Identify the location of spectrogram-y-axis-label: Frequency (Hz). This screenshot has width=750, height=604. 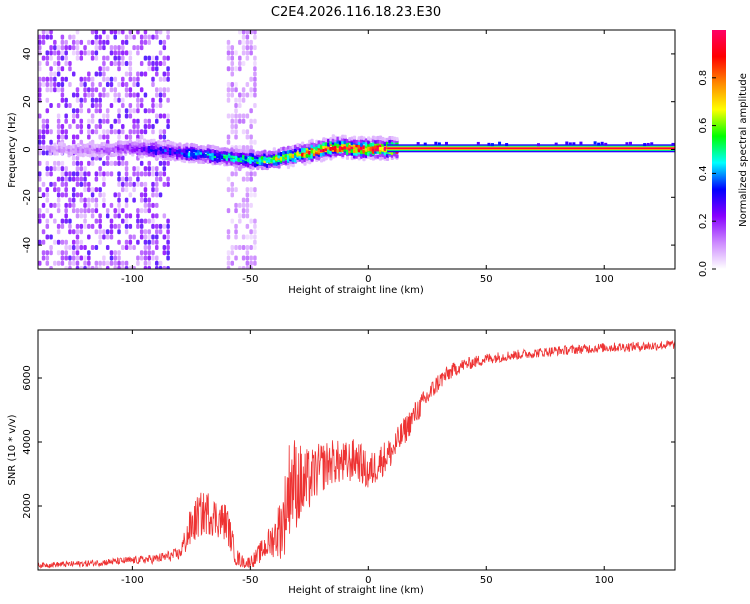
(12, 150).